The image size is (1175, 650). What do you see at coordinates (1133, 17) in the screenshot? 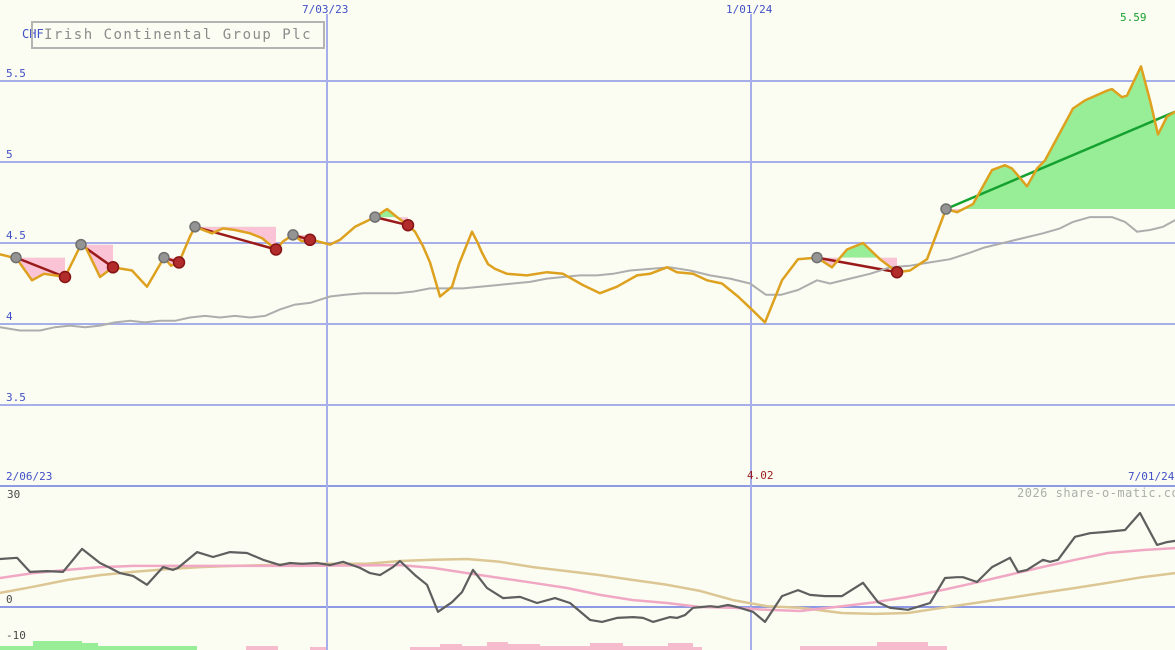
I see `peak-price-label: 5.59` at bounding box center [1133, 17].